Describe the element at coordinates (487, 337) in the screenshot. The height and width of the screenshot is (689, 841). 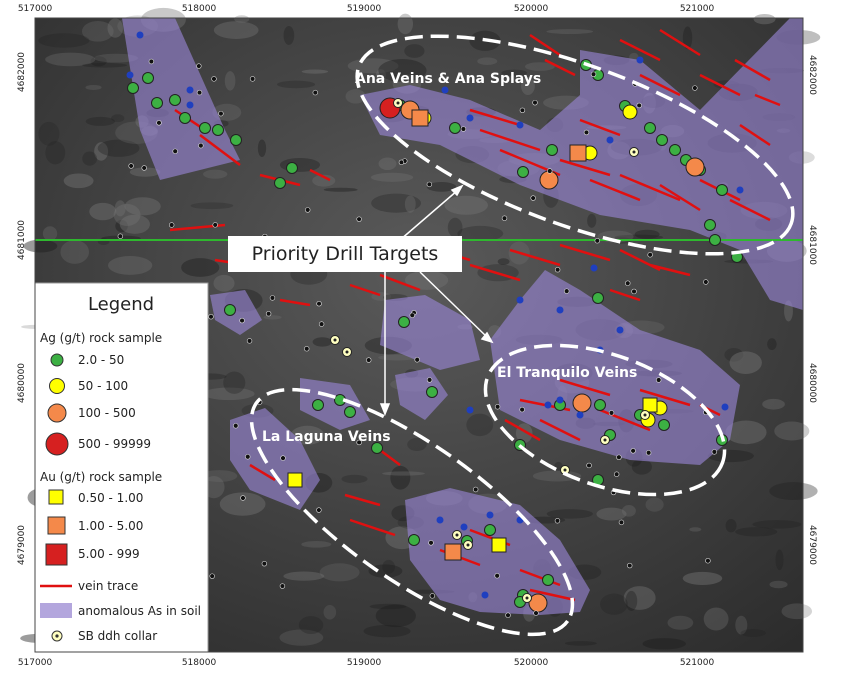
I see `arrowhead` at that location.